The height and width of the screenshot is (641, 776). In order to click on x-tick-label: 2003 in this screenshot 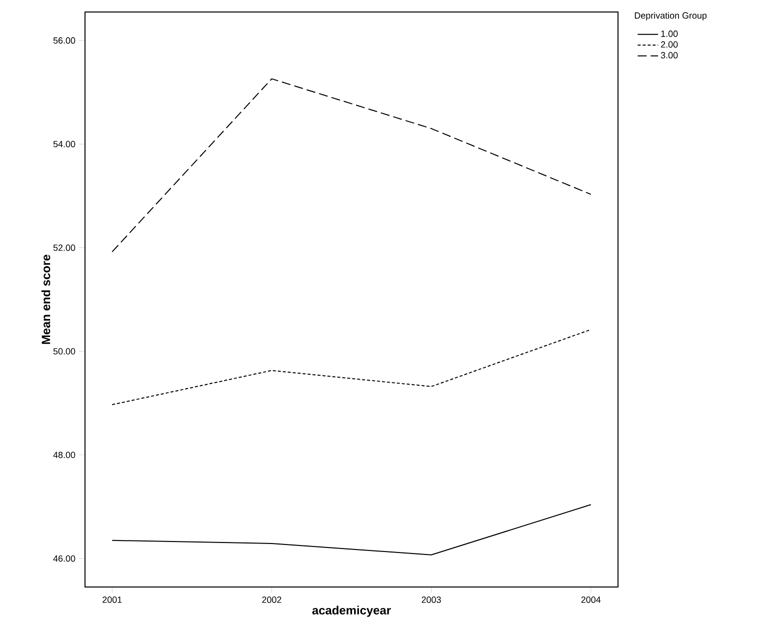, I will do `click(431, 599)`.